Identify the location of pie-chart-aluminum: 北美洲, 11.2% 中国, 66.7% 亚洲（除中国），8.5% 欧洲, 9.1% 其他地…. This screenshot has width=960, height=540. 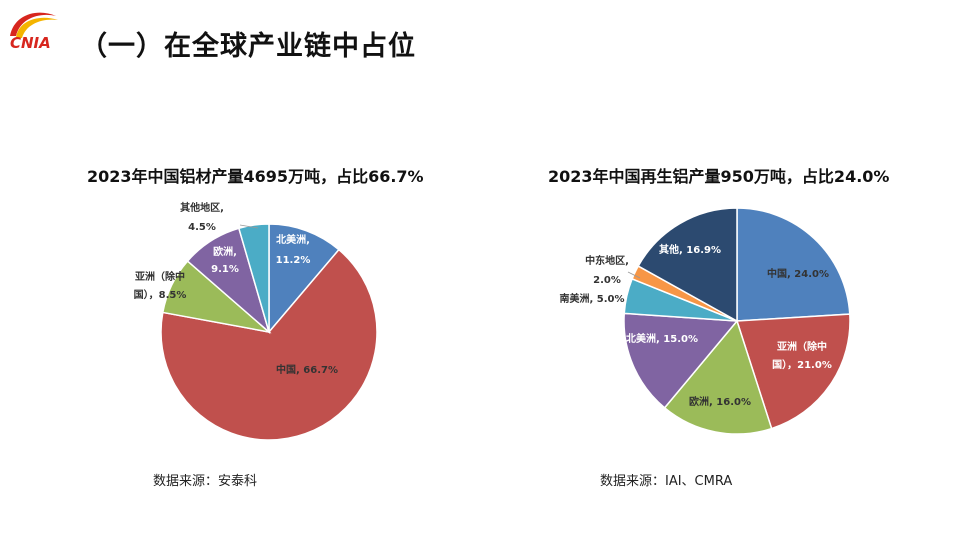
(256, 321).